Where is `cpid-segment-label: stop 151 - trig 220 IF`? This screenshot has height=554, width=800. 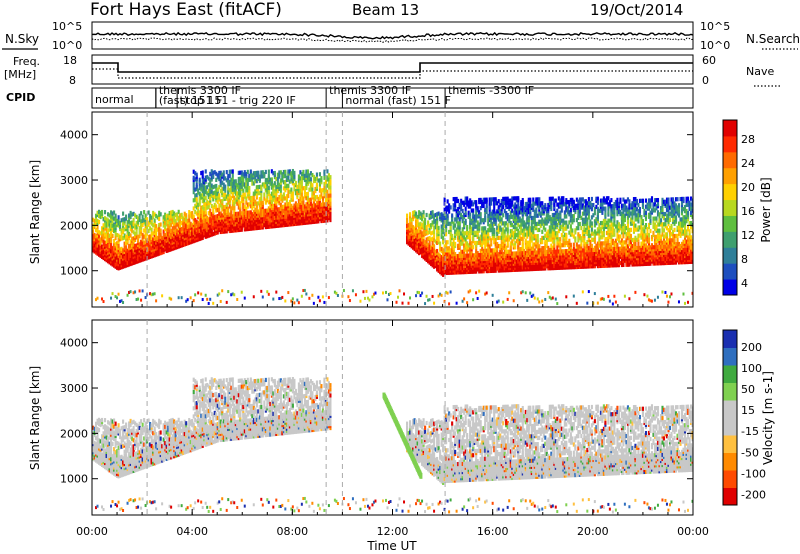
cpid-segment-label: stop 151 - trig 220 IF is located at coordinates (238, 100).